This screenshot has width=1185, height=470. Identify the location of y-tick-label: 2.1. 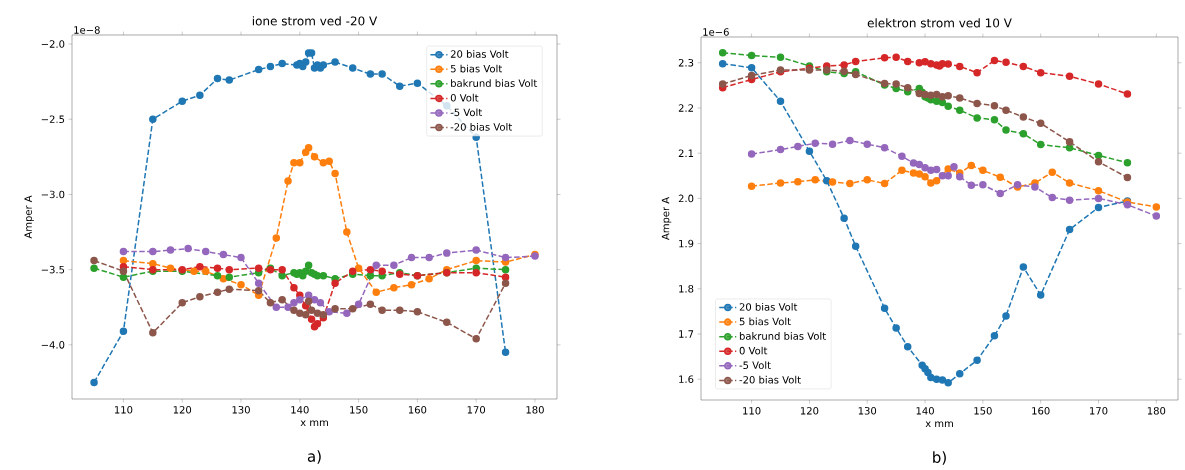
(686, 153).